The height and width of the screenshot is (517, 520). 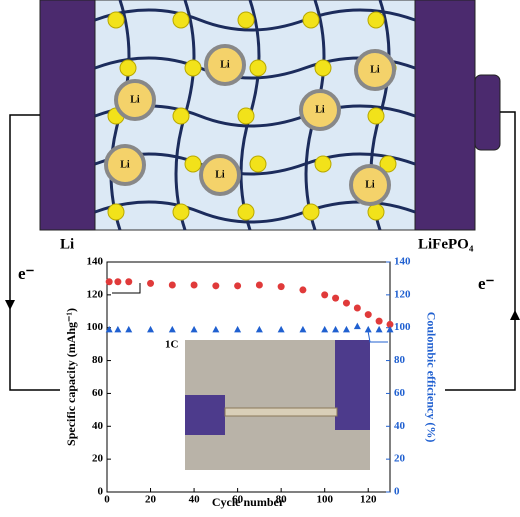 I want to click on x-tick-label: 120, so click(x=368, y=500).